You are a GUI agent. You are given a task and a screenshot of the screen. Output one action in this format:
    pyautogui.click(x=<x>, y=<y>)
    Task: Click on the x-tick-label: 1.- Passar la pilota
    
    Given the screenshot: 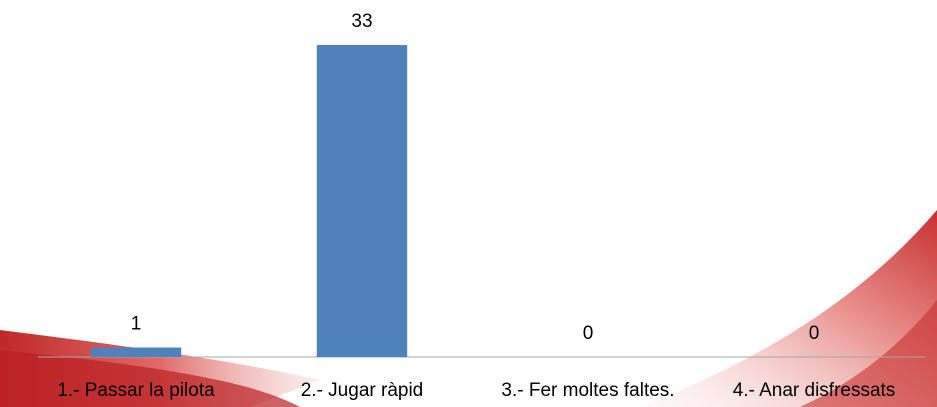 What is the action you would take?
    pyautogui.click(x=136, y=390)
    